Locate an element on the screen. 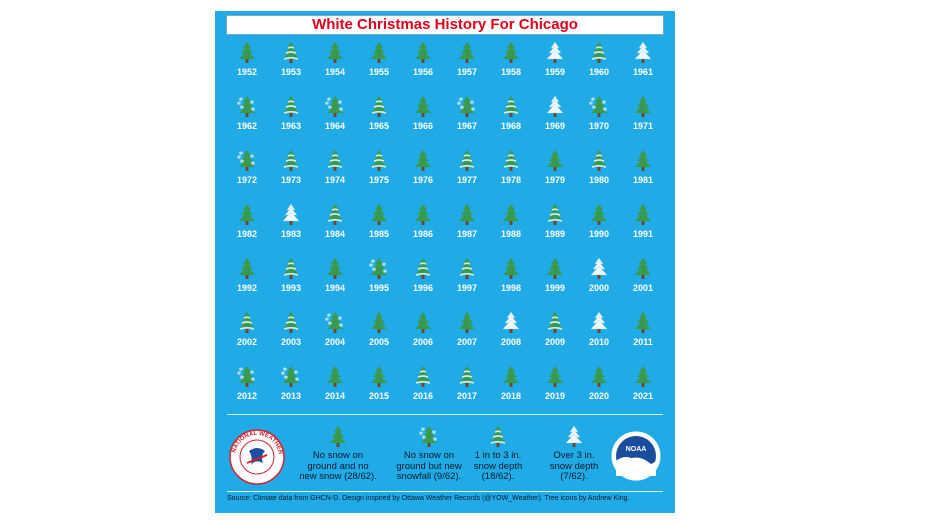 The width and height of the screenshot is (932, 524). year-cell: 1987 is located at coordinates (467, 228).